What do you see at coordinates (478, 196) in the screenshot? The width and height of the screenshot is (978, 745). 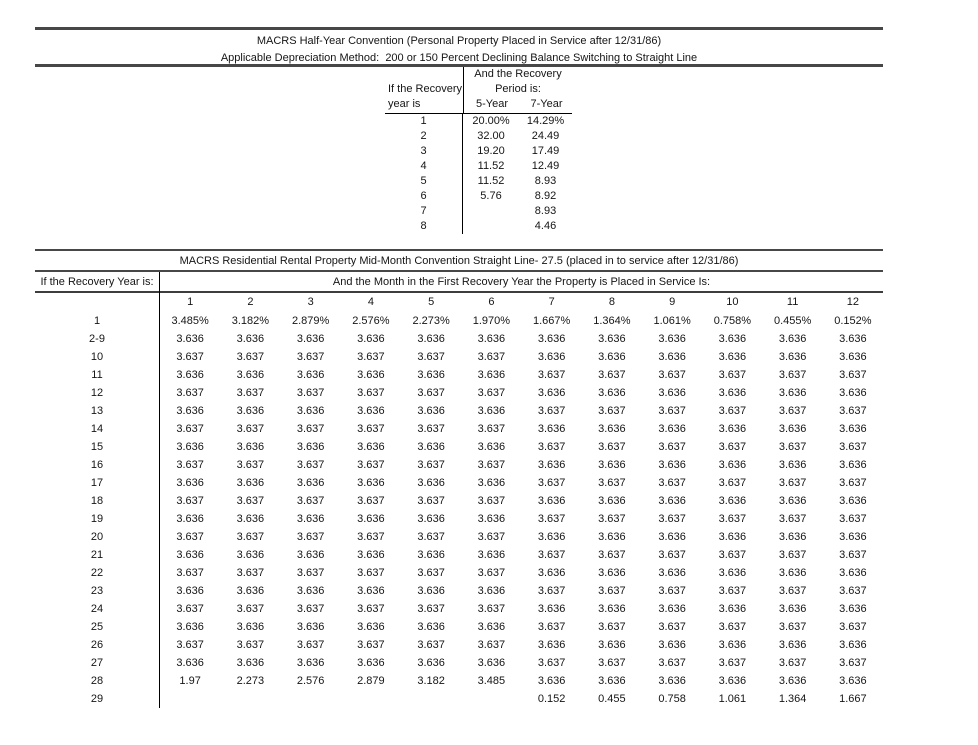 I see `table-row: 6 5.76 8.92` at bounding box center [478, 196].